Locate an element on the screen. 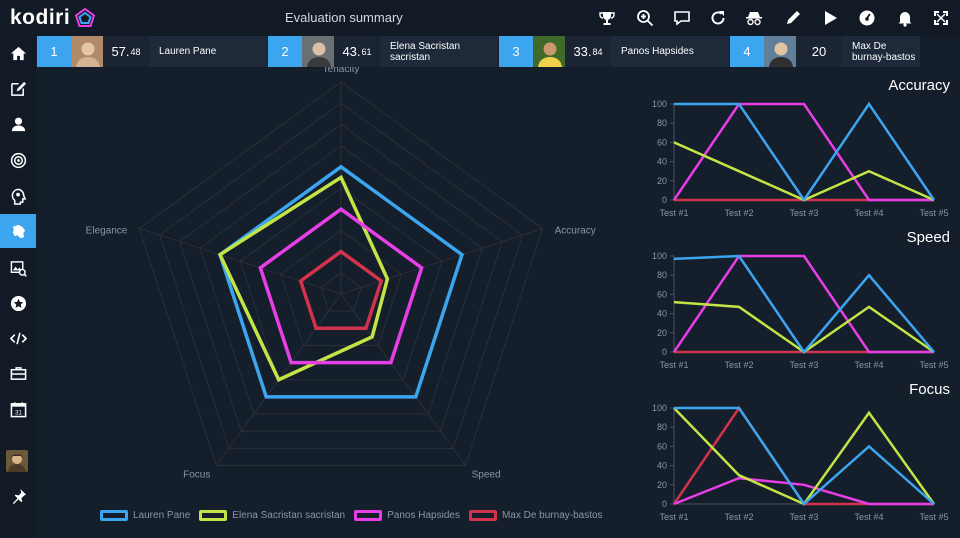  line-chart-title: Focus is located at coordinates (929, 389).